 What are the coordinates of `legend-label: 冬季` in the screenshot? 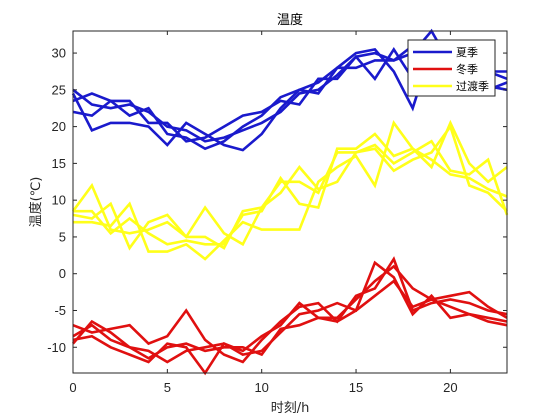 It's located at (467, 69).